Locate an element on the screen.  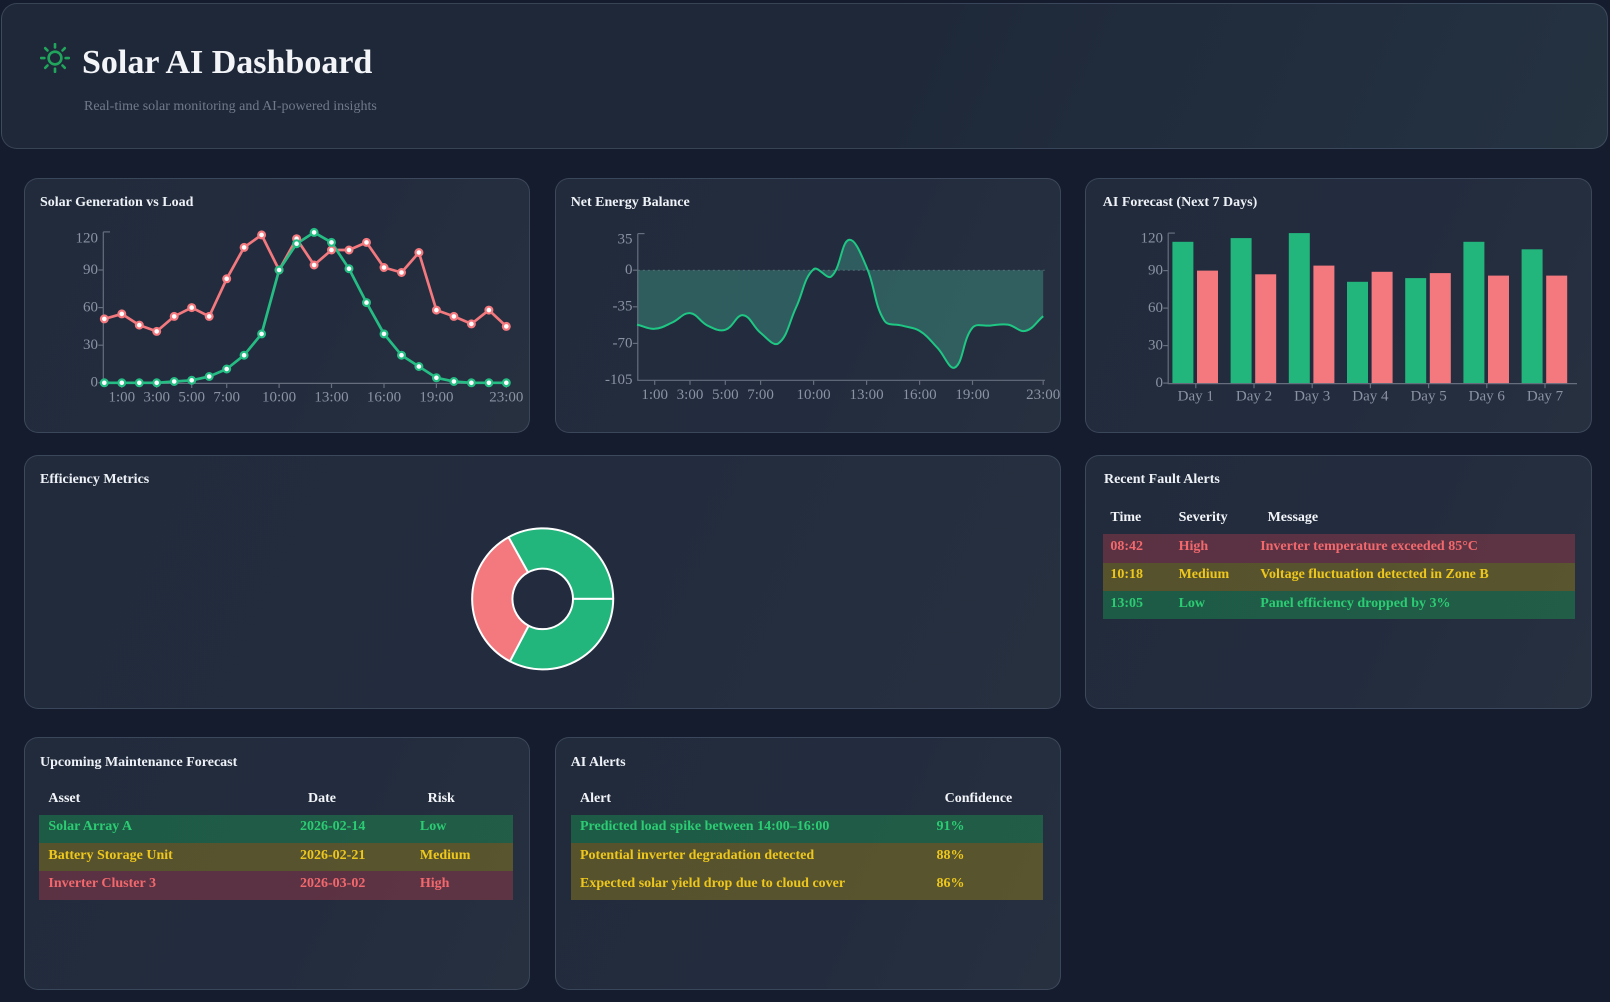
svg-text: -70 is located at coordinates (622, 343).